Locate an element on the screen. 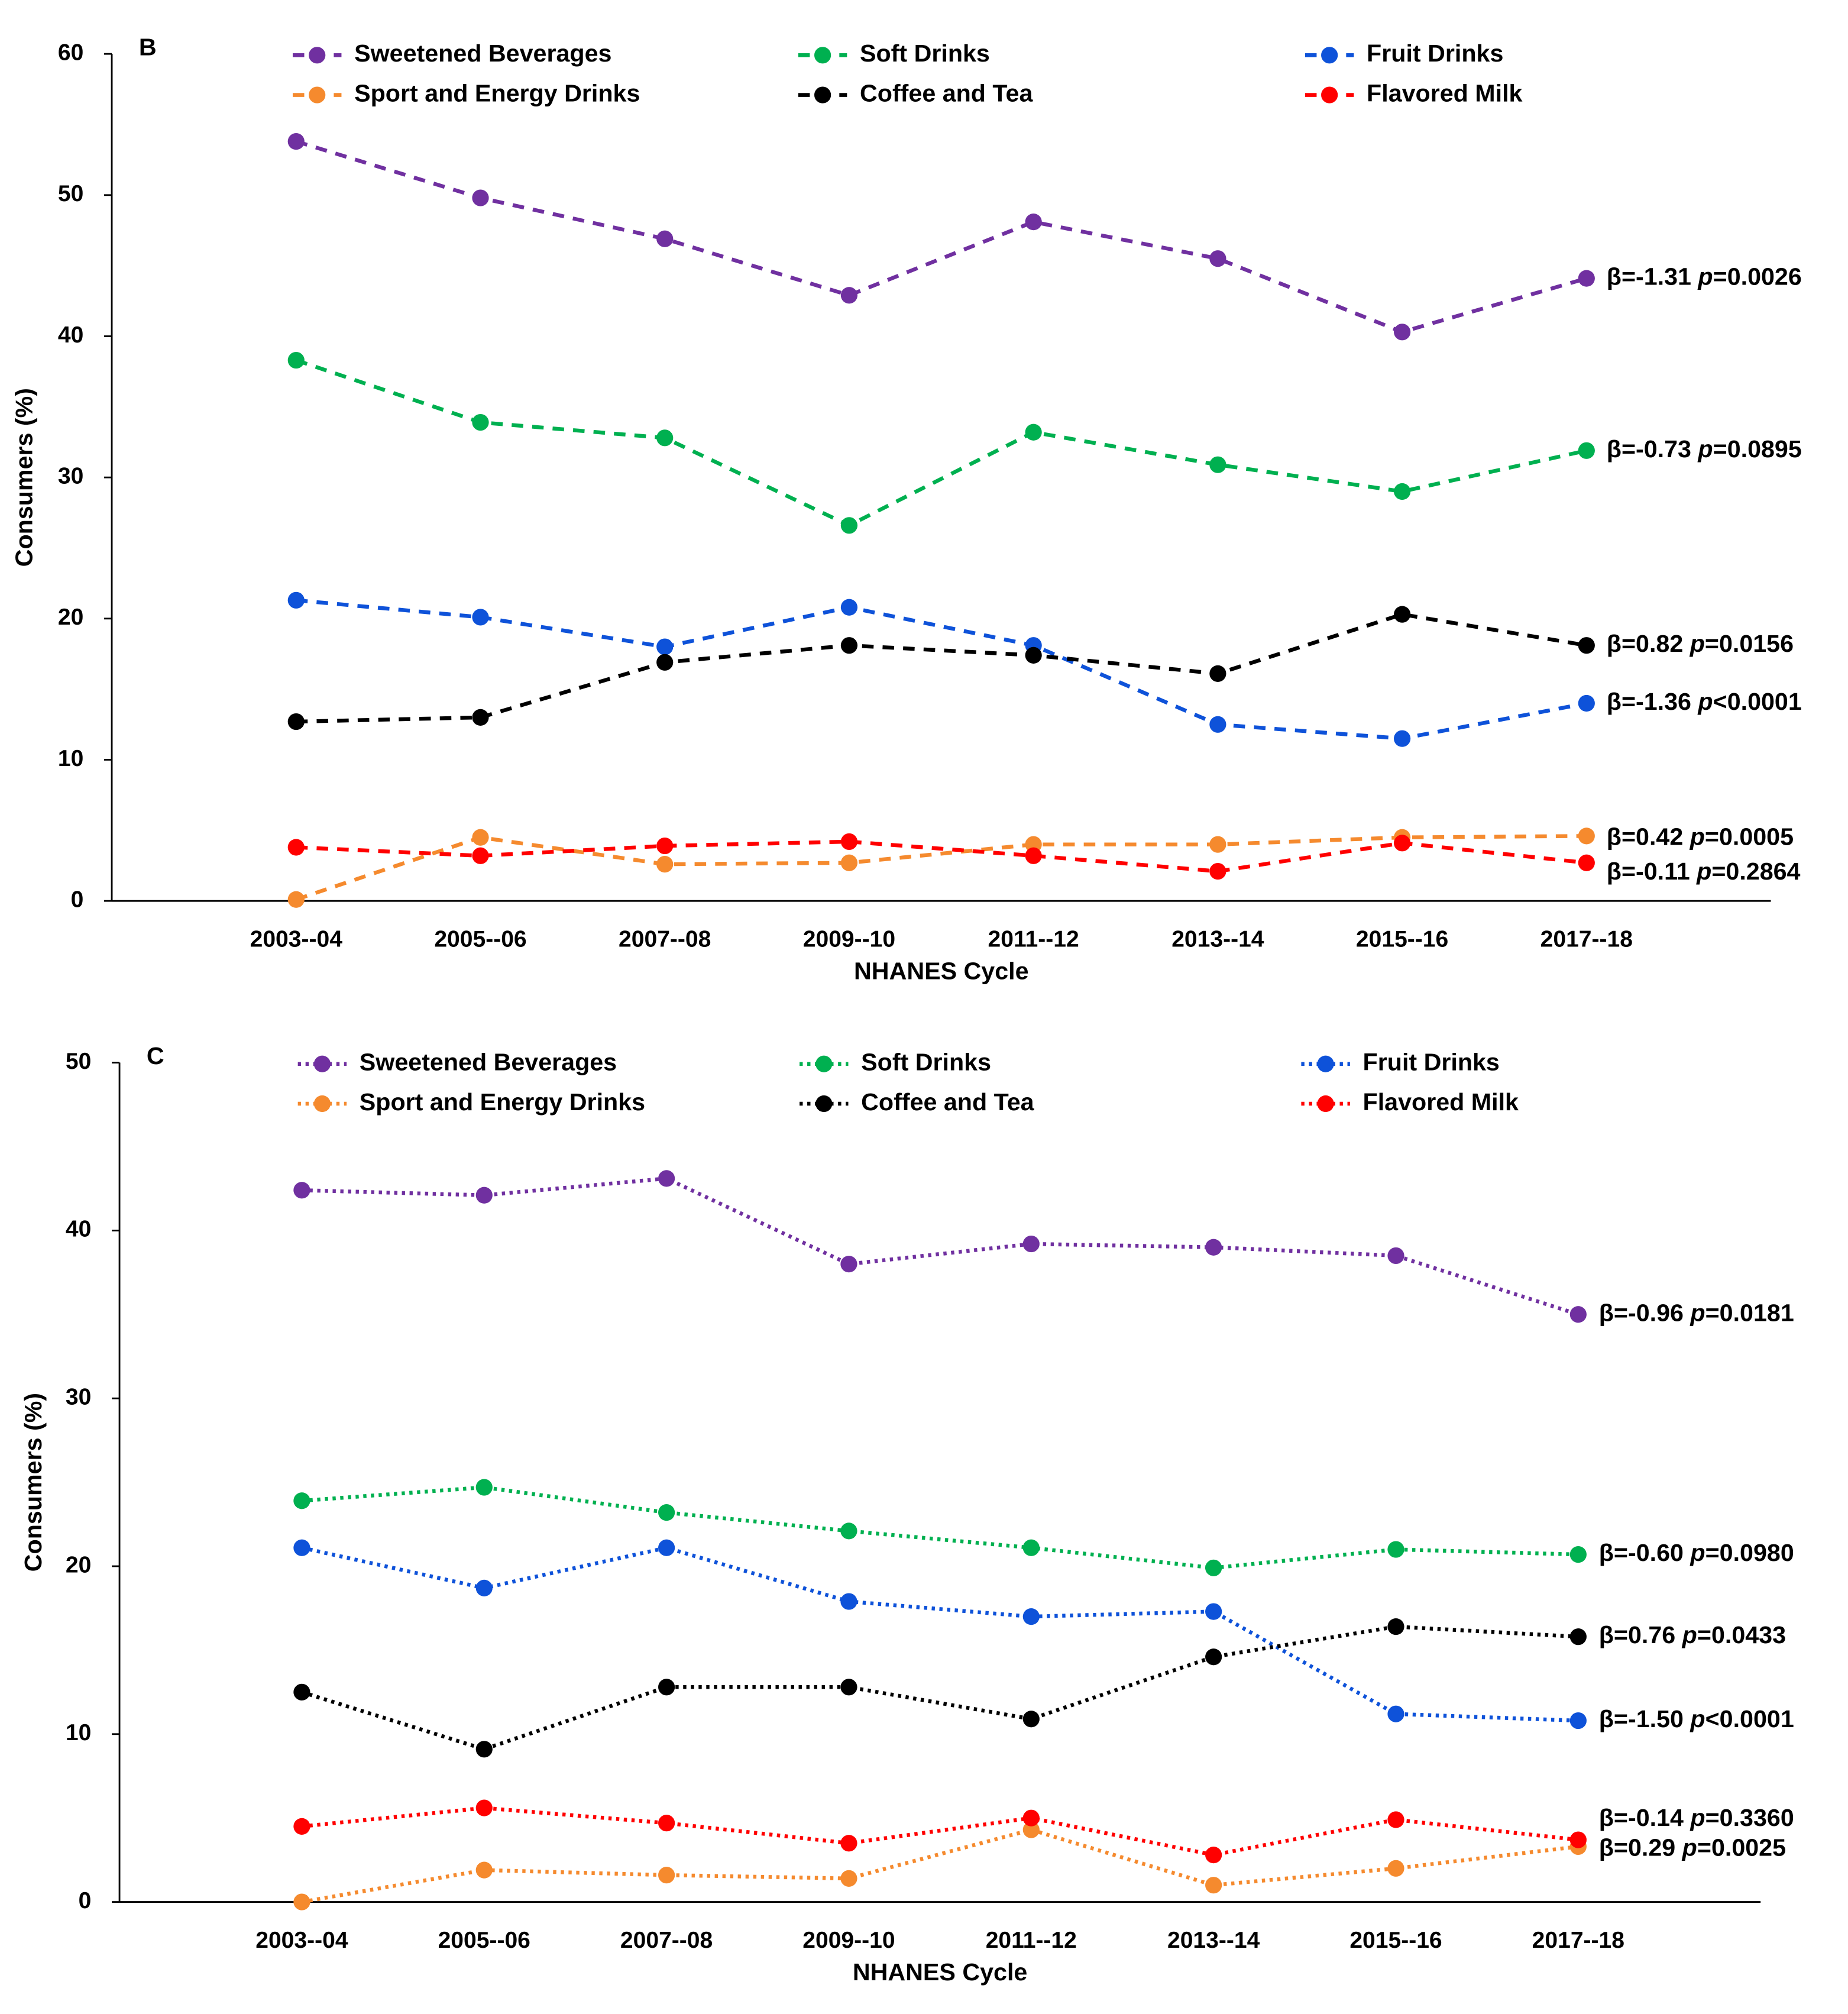 The width and height of the screenshot is (1848, 2014). x-axis-label: NHANES Cycle is located at coordinates (941, 971).